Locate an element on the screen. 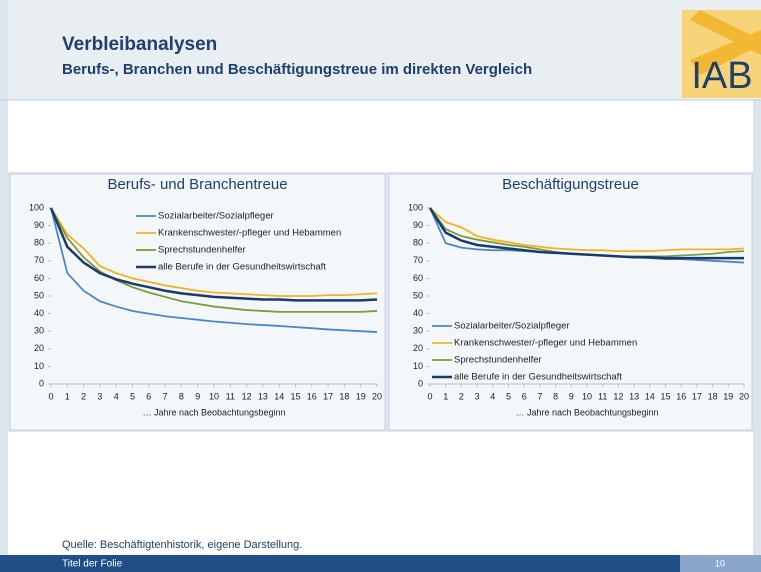 This screenshot has height=572, width=761. footer-bar is located at coordinates (380, 563).